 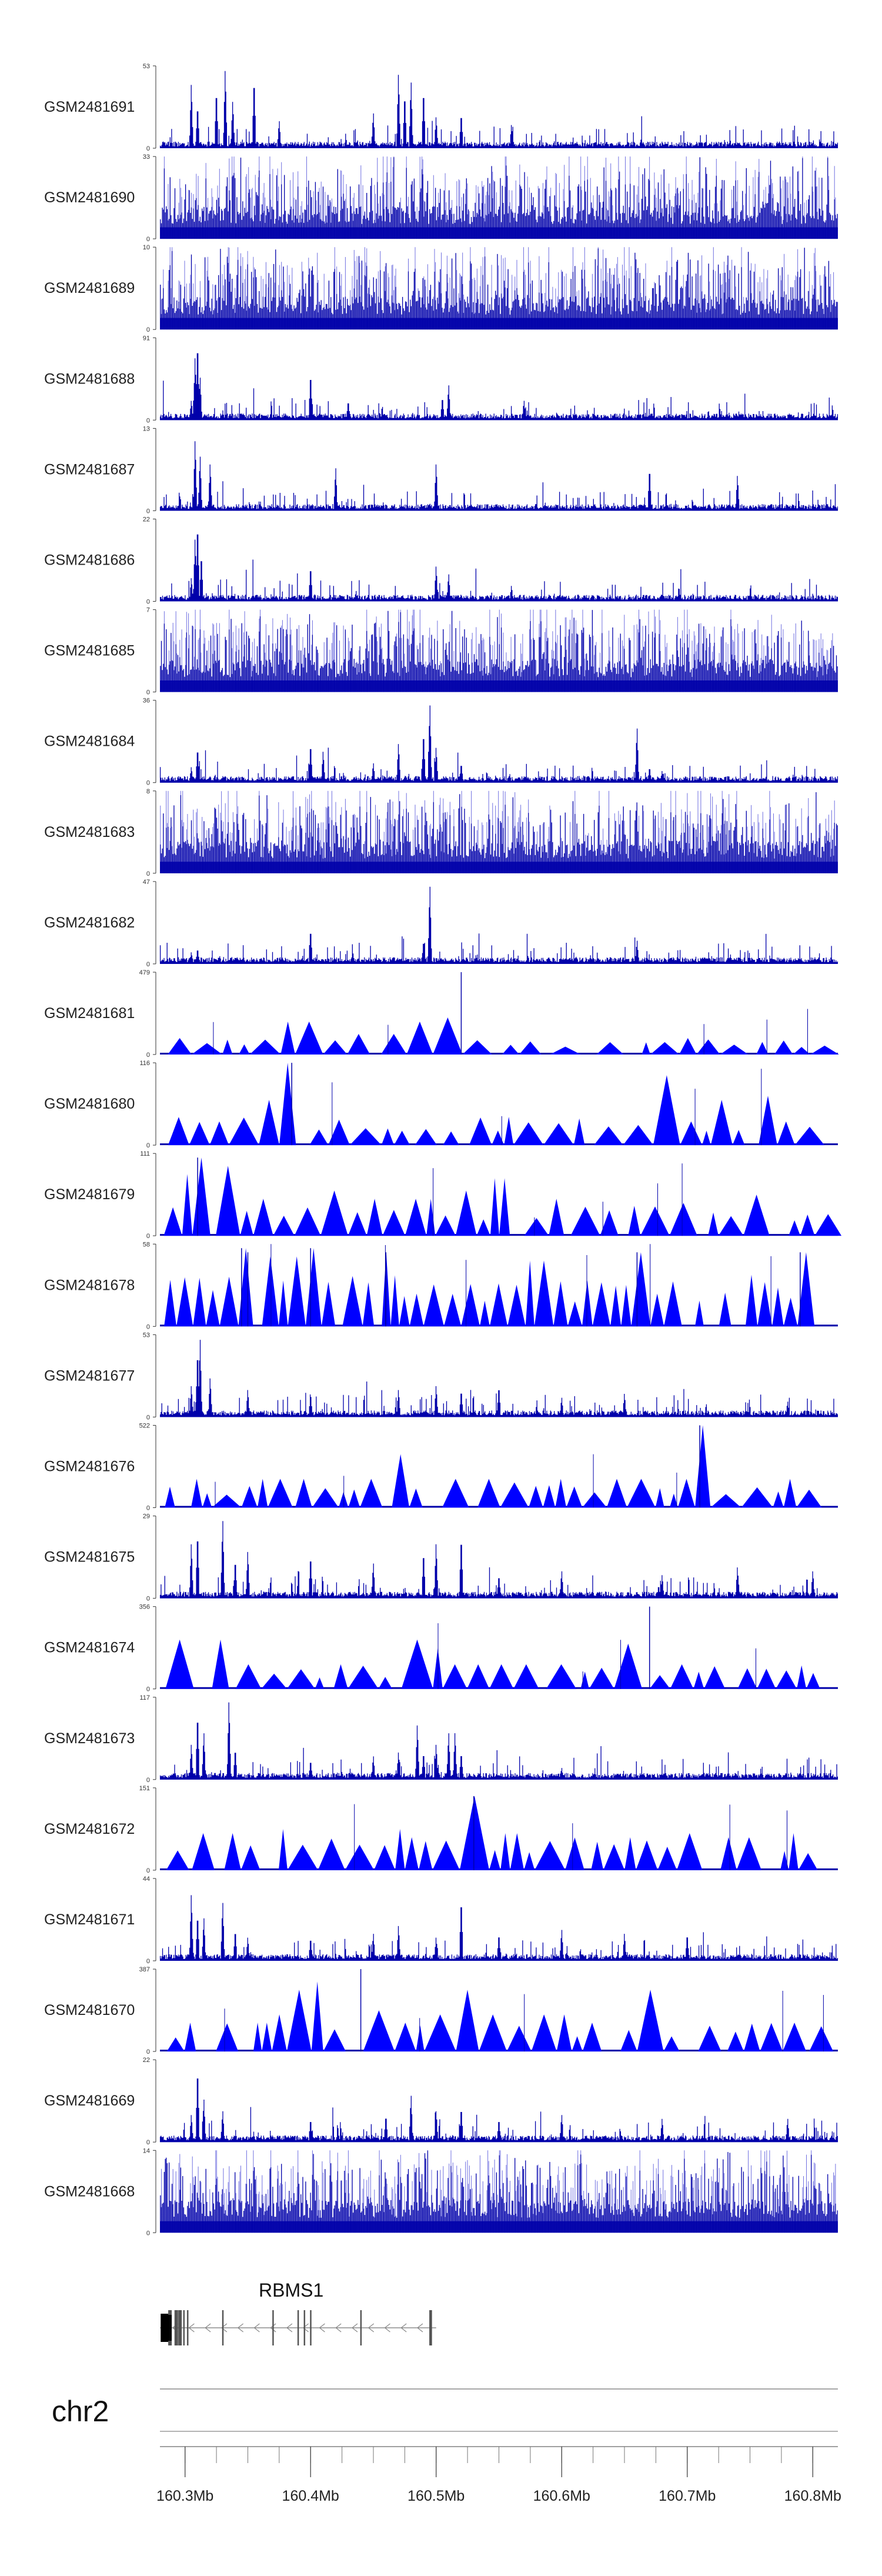 I want to click on y-max-label: 111, so click(x=145, y=1153).